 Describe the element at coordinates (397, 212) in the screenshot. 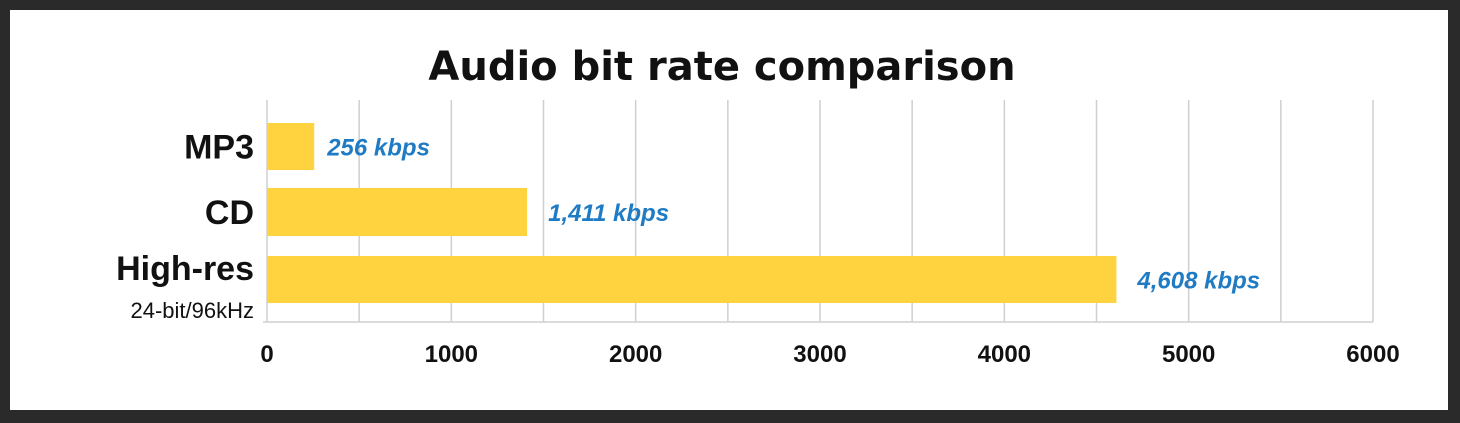

I see `bar-cd` at that location.